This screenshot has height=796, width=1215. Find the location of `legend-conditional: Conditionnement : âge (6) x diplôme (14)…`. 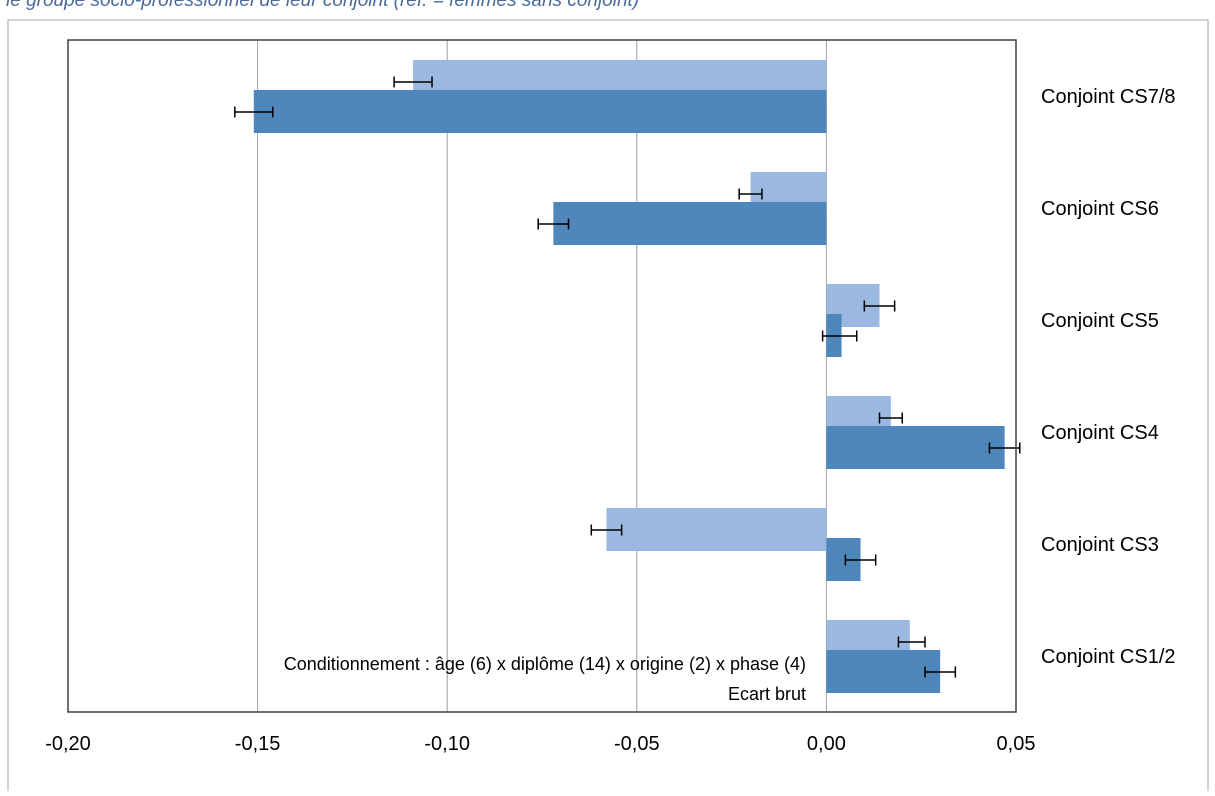

legend-conditional: Conditionnement : âge (6) x diplôme (14)… is located at coordinates (545, 664).